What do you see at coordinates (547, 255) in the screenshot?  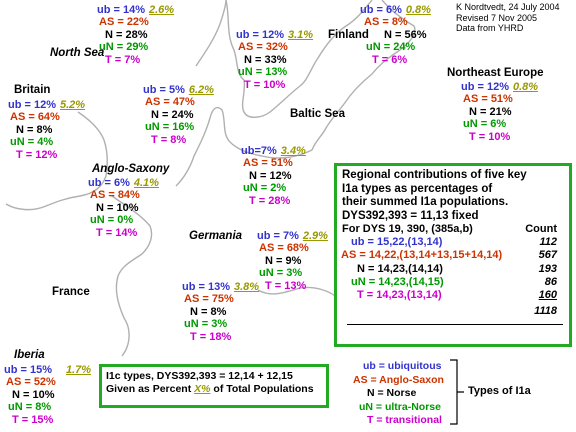 I see `summary-row-count: 567` at bounding box center [547, 255].